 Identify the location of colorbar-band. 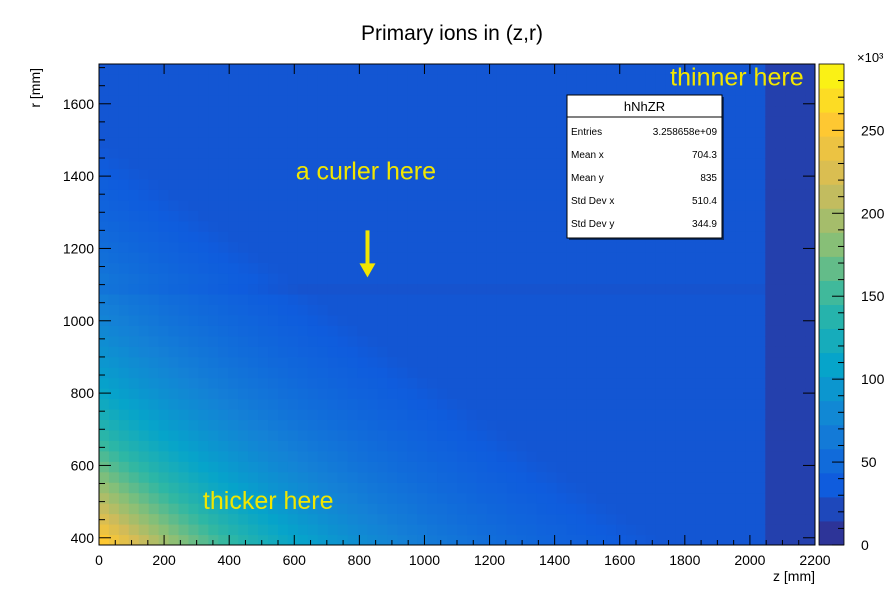
(831, 509).